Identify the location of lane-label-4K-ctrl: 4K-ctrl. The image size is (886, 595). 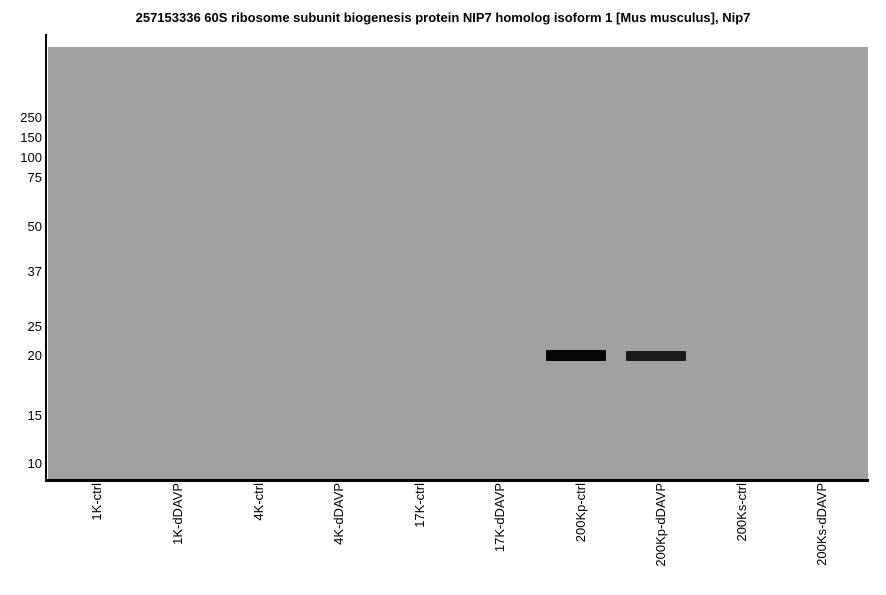
(258, 502).